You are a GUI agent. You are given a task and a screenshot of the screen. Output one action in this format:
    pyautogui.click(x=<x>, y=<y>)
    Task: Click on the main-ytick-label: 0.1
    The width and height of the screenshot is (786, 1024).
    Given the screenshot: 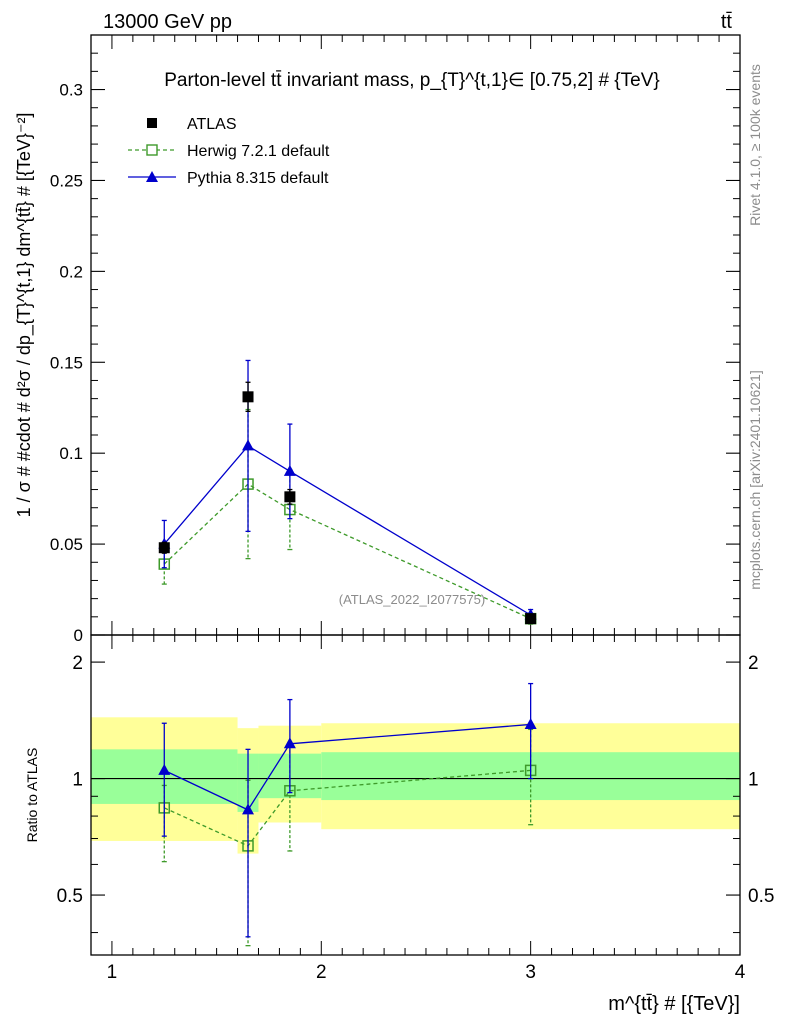 What is the action you would take?
    pyautogui.click(x=71, y=453)
    